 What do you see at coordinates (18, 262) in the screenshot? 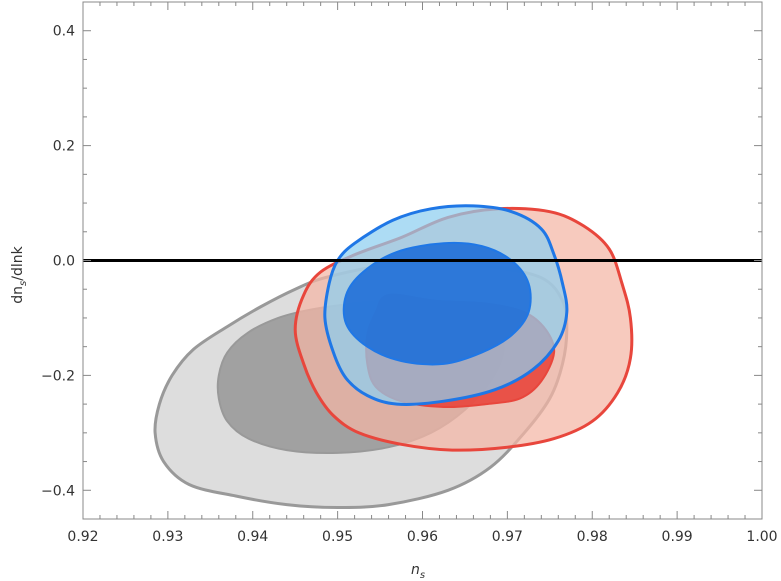
I see `y-axis-label-tail: /dlnk` at bounding box center [18, 262].